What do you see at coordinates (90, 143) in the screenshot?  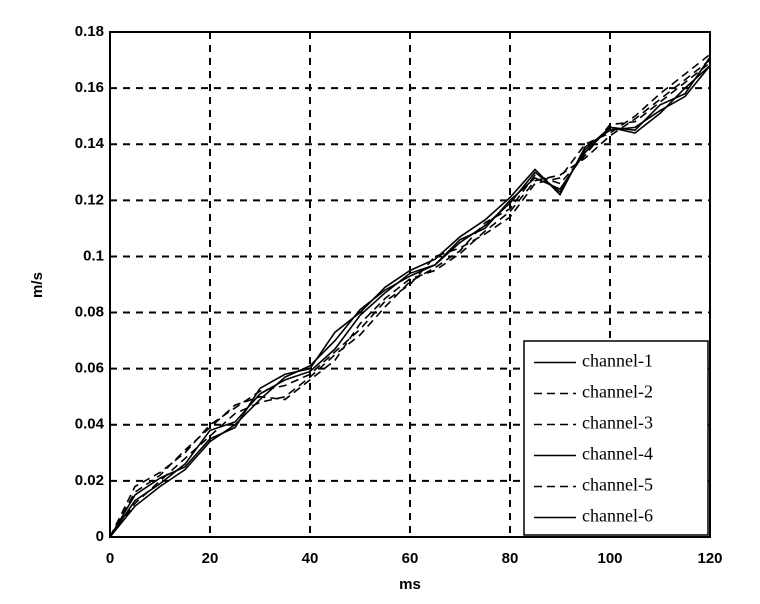 I see `y-tick-label: 0.14` at bounding box center [90, 143].